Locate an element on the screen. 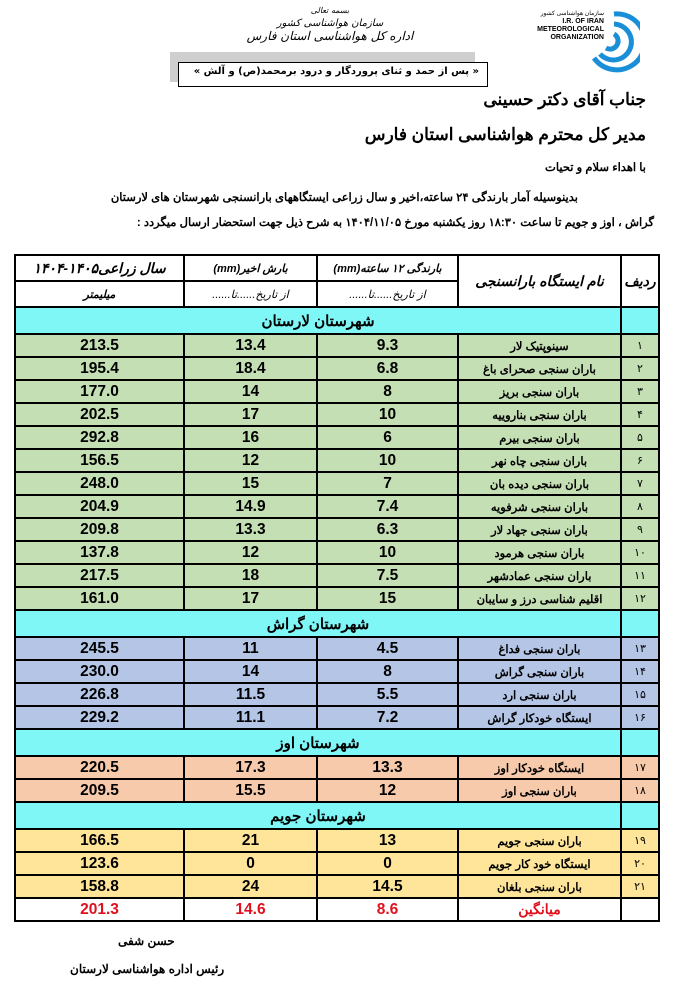 The height and width of the screenshot is (1008, 674). table-row: ۲۰ ایستگاه خود کار جویم 0 0 123.6 is located at coordinates (337, 863).